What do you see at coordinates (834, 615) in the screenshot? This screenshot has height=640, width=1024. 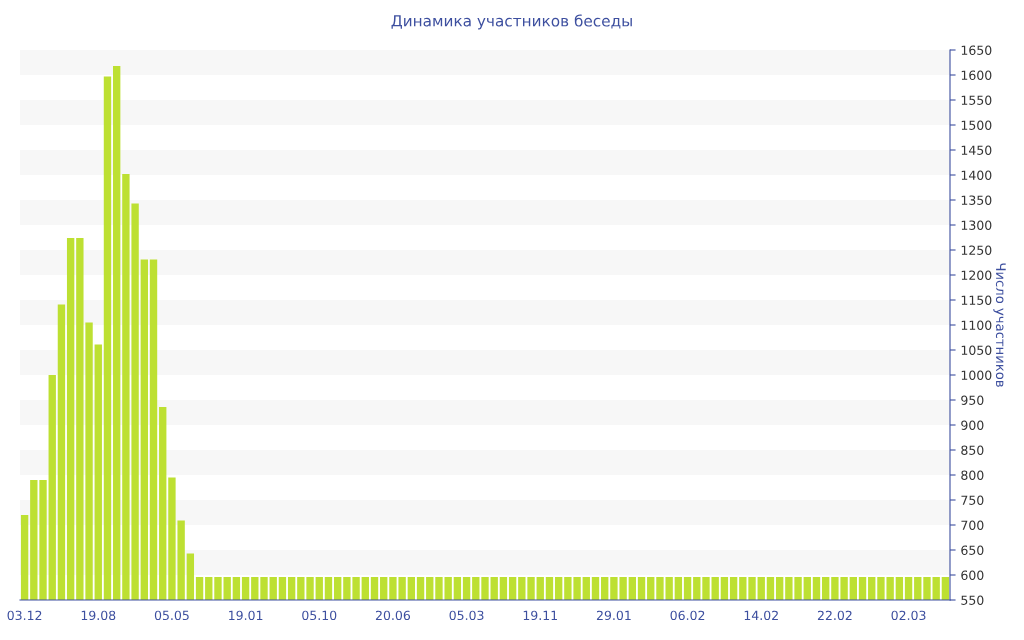 I see `x-tick-label: 22.02` at bounding box center [834, 615].